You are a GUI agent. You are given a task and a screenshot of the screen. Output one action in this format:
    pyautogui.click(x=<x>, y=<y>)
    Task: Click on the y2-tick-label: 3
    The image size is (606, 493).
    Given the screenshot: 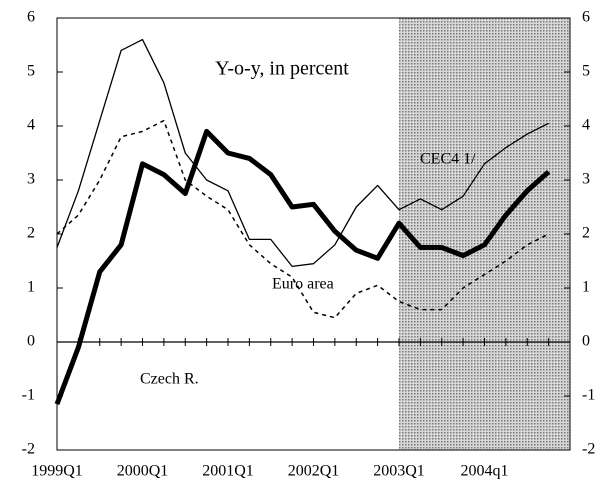 What is the action you would take?
    pyautogui.click(x=586, y=179)
    